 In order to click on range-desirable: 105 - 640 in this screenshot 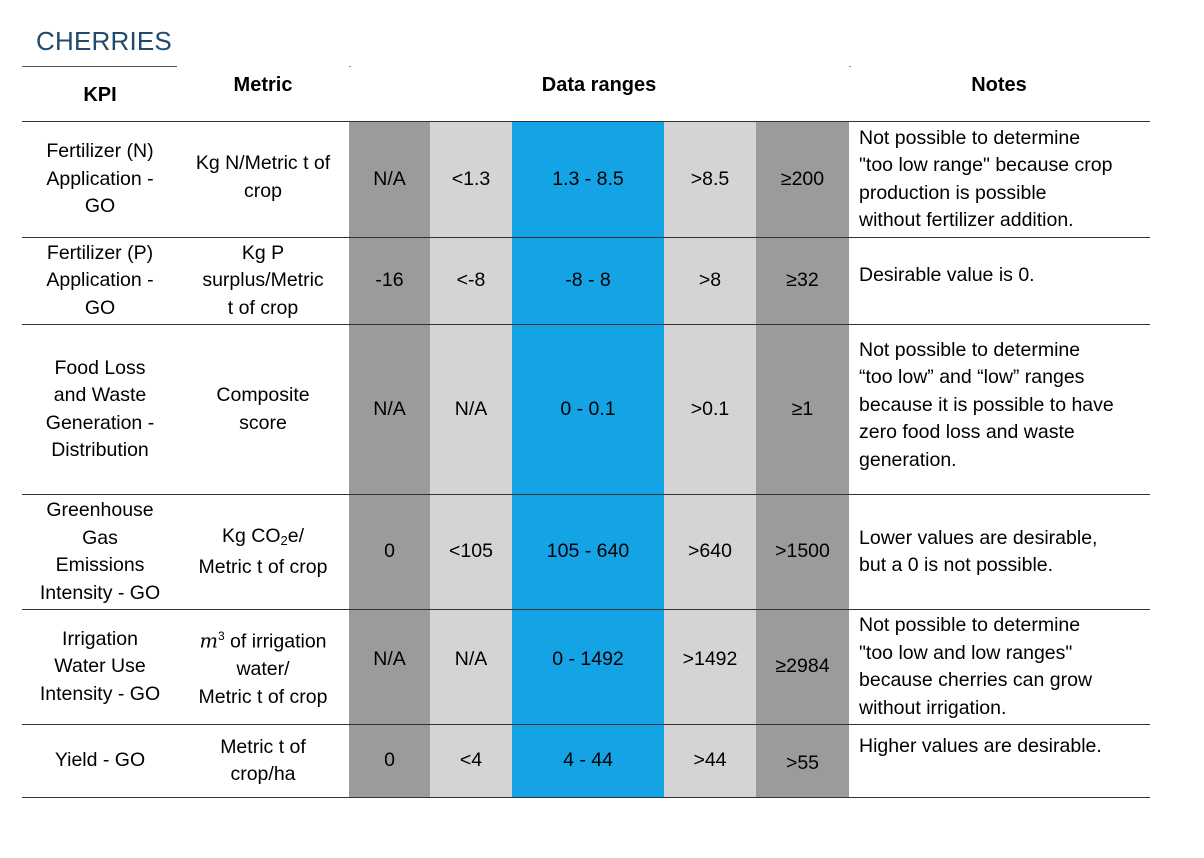, I will do `click(588, 551)`.